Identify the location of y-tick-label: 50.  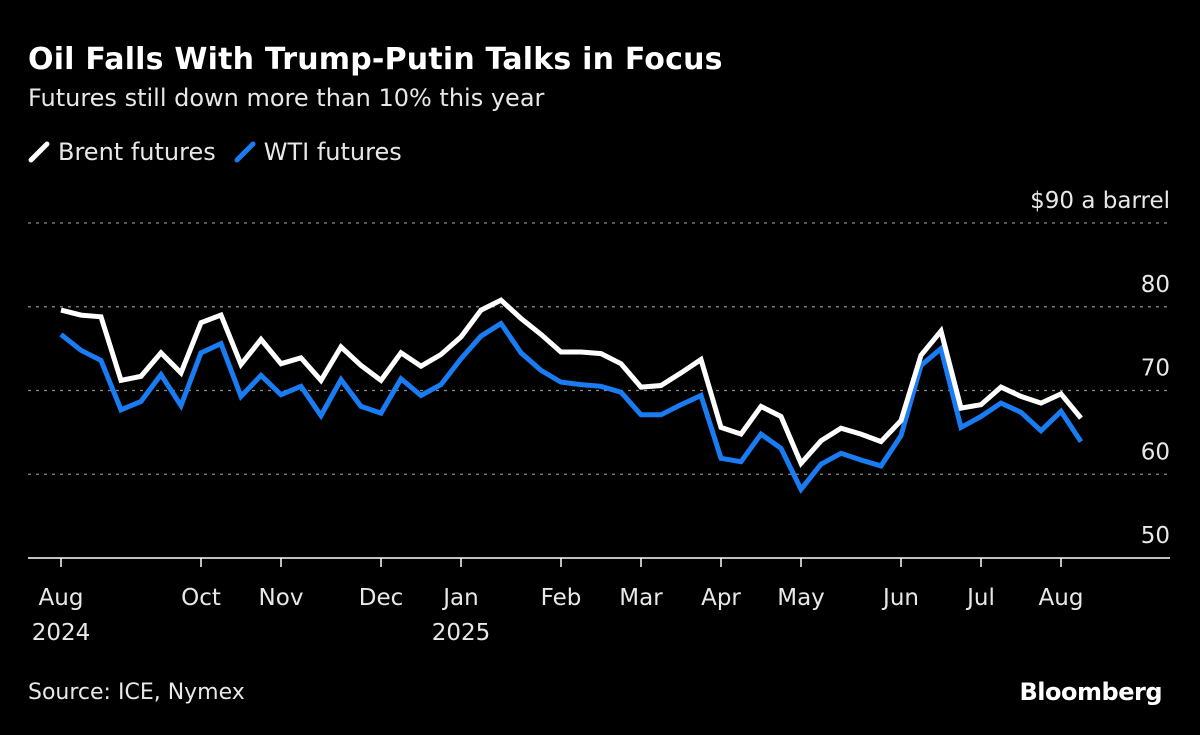
(1155, 536).